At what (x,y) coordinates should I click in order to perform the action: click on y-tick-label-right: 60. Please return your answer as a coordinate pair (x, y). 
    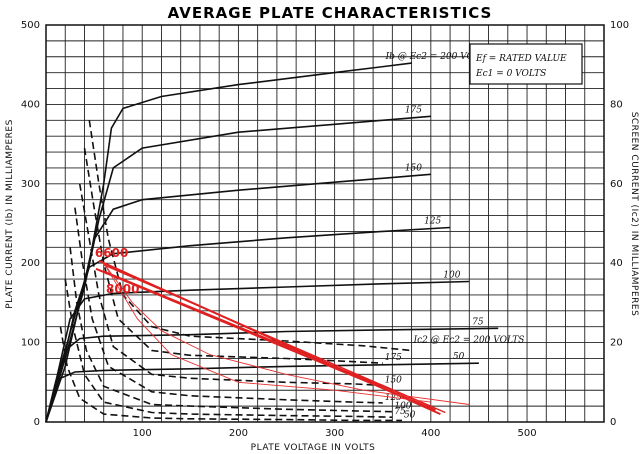
    Looking at the image, I should click on (616, 184).